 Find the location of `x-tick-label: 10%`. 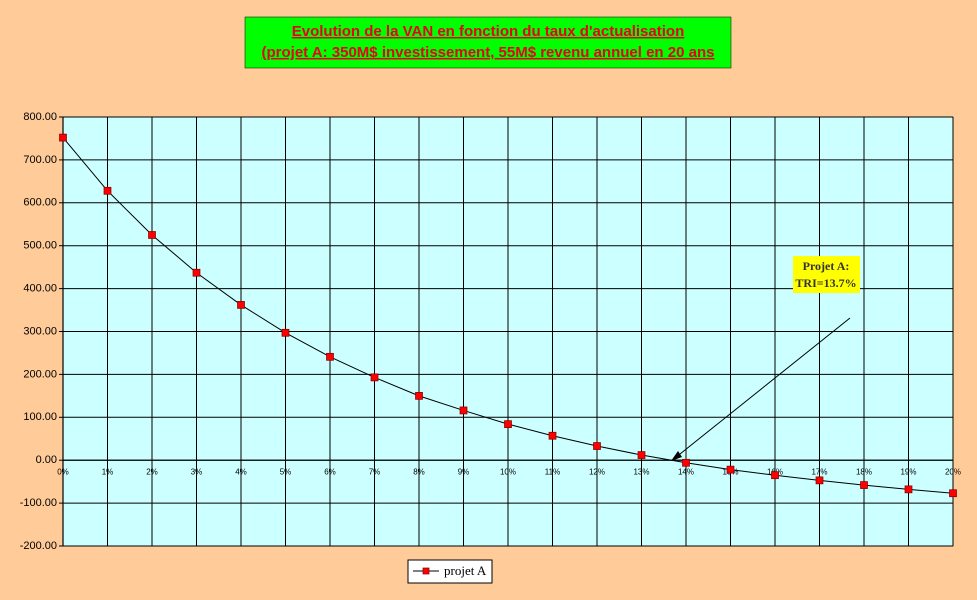

x-tick-label: 10% is located at coordinates (508, 471).